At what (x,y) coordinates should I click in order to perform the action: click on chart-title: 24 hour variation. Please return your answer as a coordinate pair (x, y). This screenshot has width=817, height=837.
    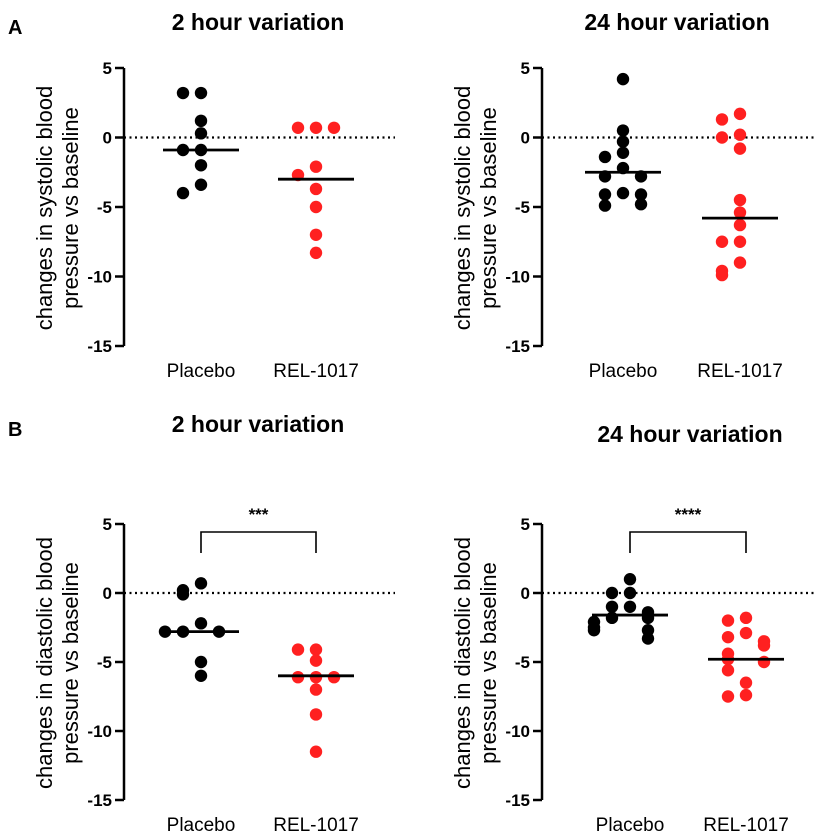
    Looking at the image, I should click on (689, 434).